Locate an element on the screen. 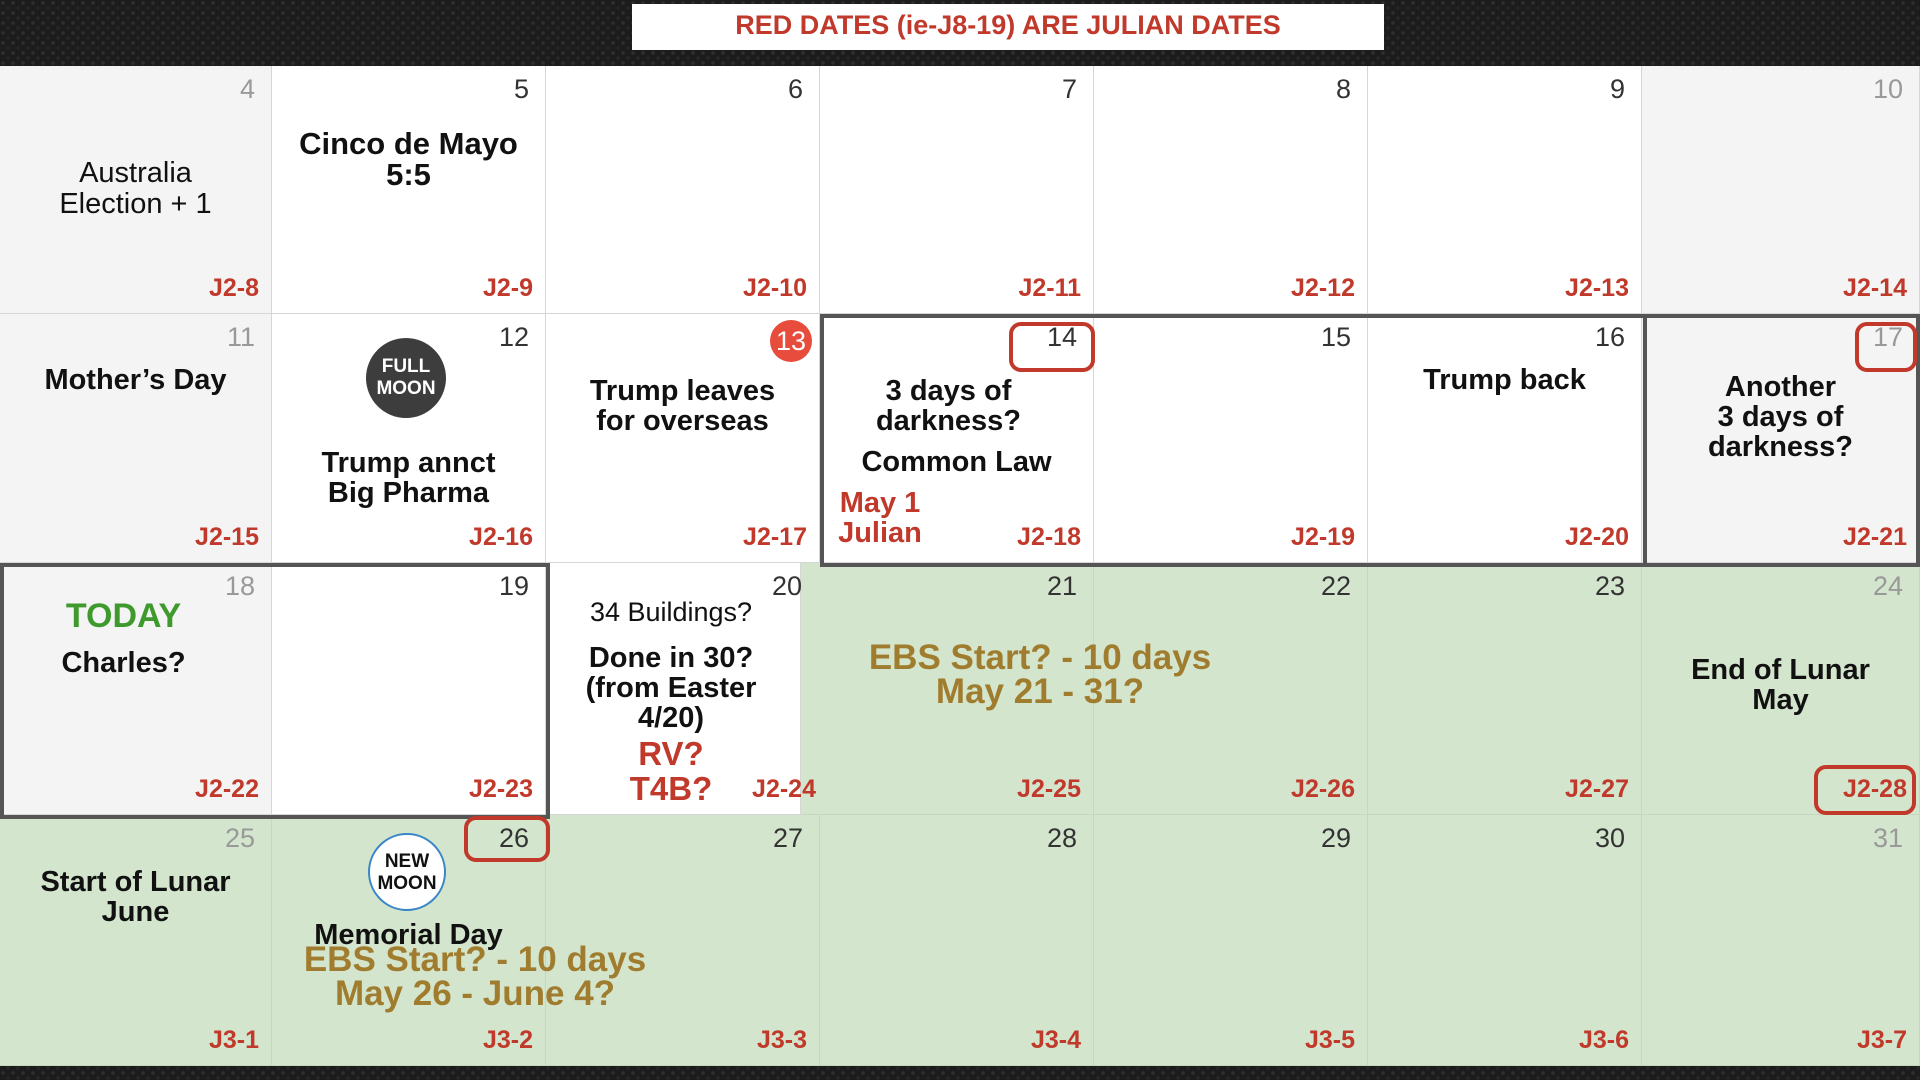  julian-date: J3-2 is located at coordinates (507, 1040).